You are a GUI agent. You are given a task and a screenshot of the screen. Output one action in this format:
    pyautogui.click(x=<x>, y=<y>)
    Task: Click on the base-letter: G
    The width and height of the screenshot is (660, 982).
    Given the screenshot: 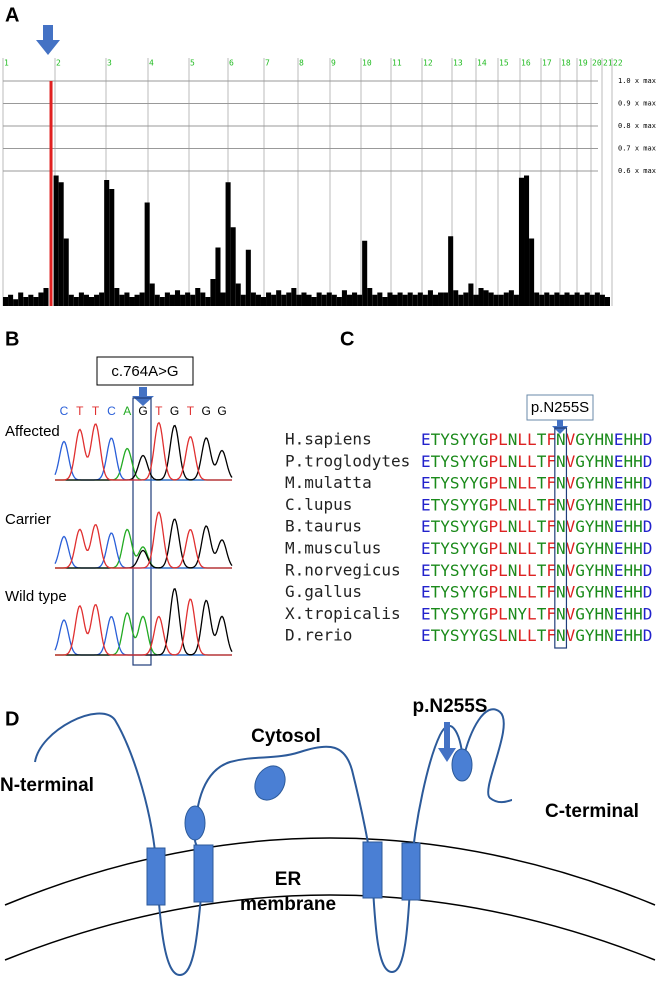 What is the action you would take?
    pyautogui.click(x=221, y=411)
    